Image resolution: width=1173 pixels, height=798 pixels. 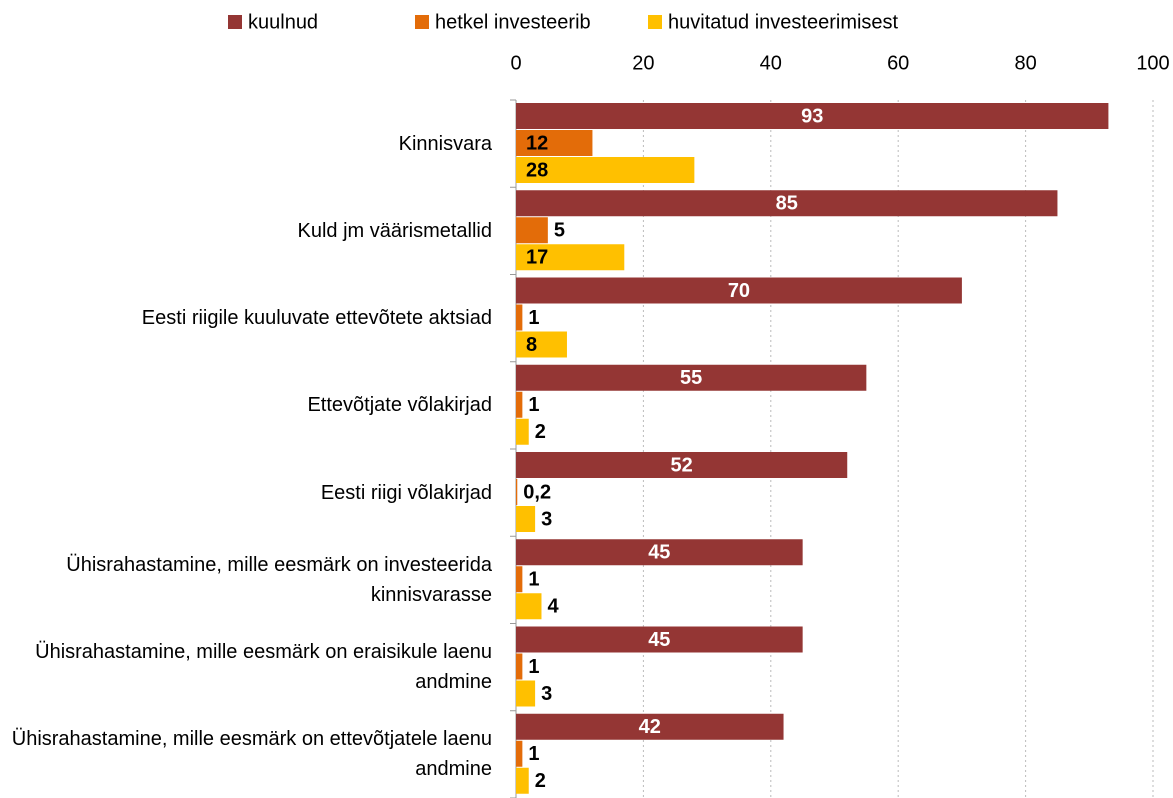 I want to click on value-label: 55, so click(x=691, y=378).